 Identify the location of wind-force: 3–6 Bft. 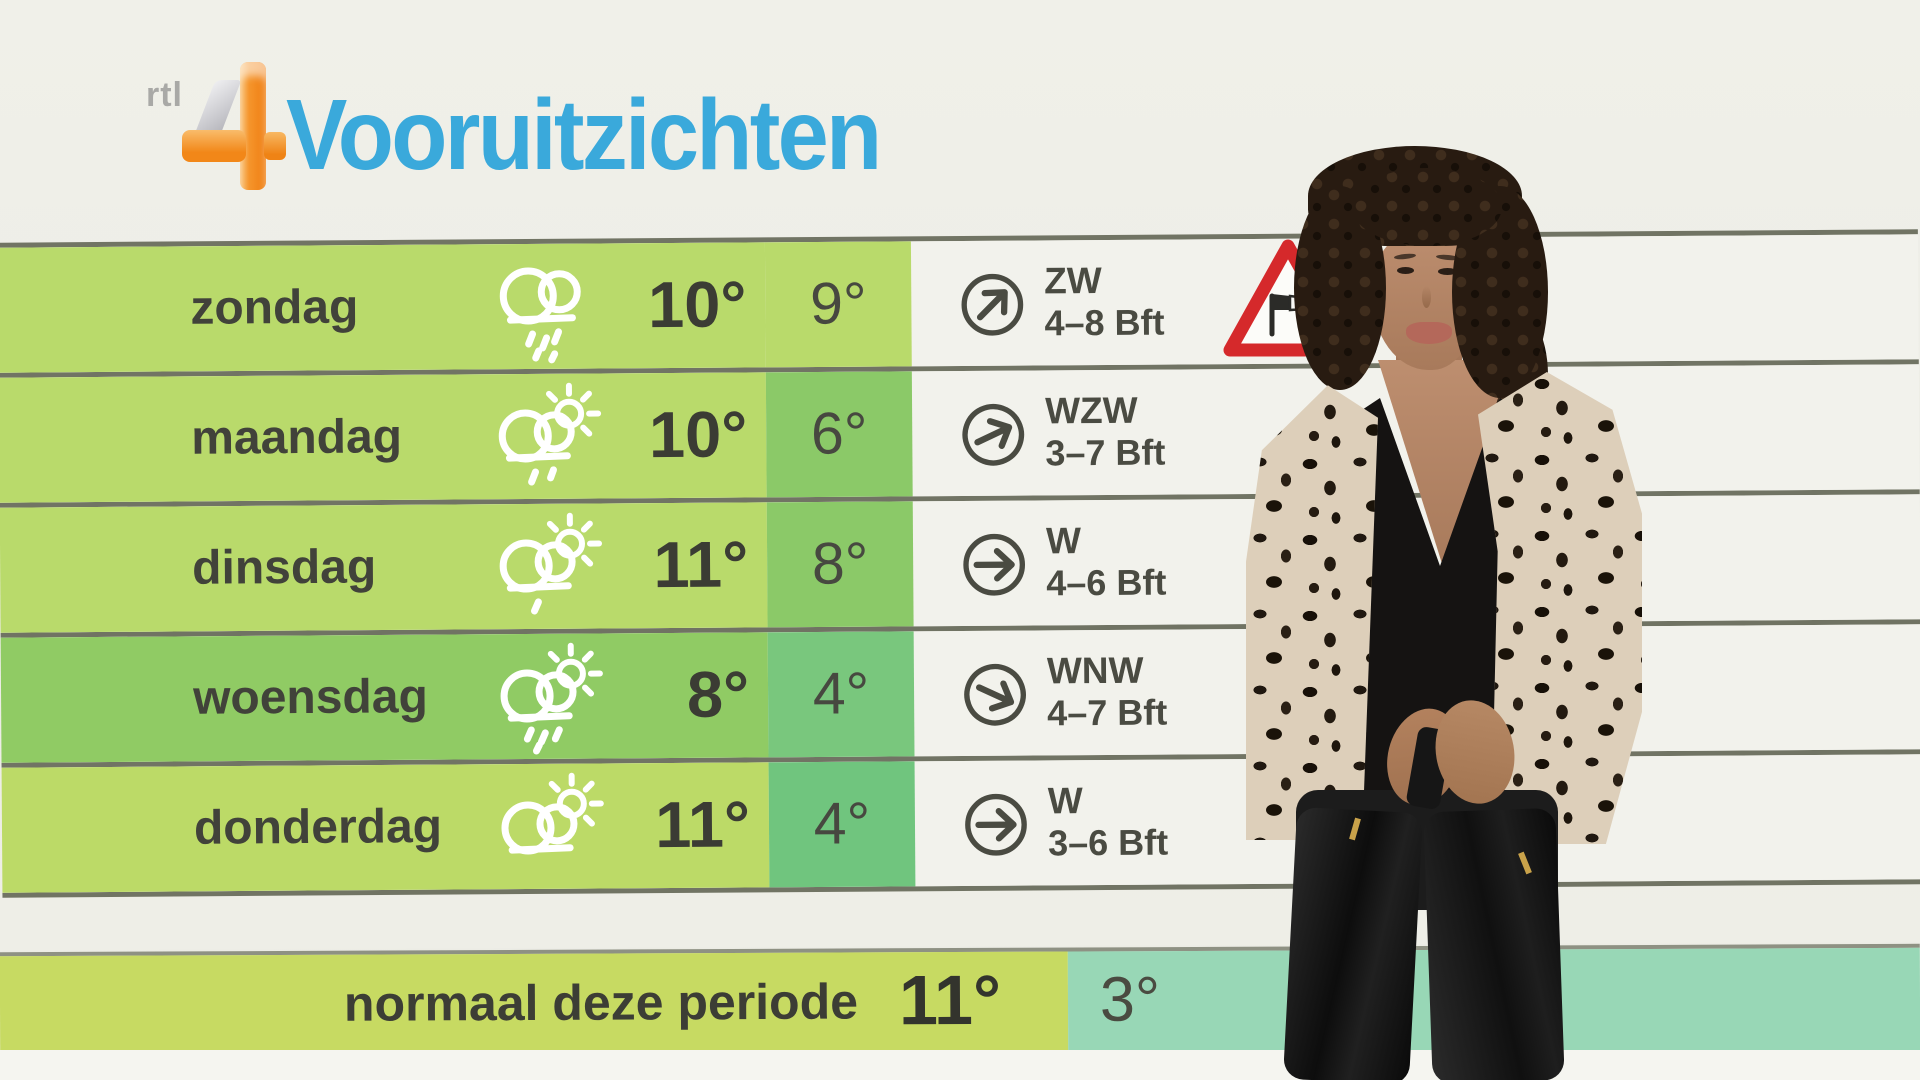
(1108, 842).